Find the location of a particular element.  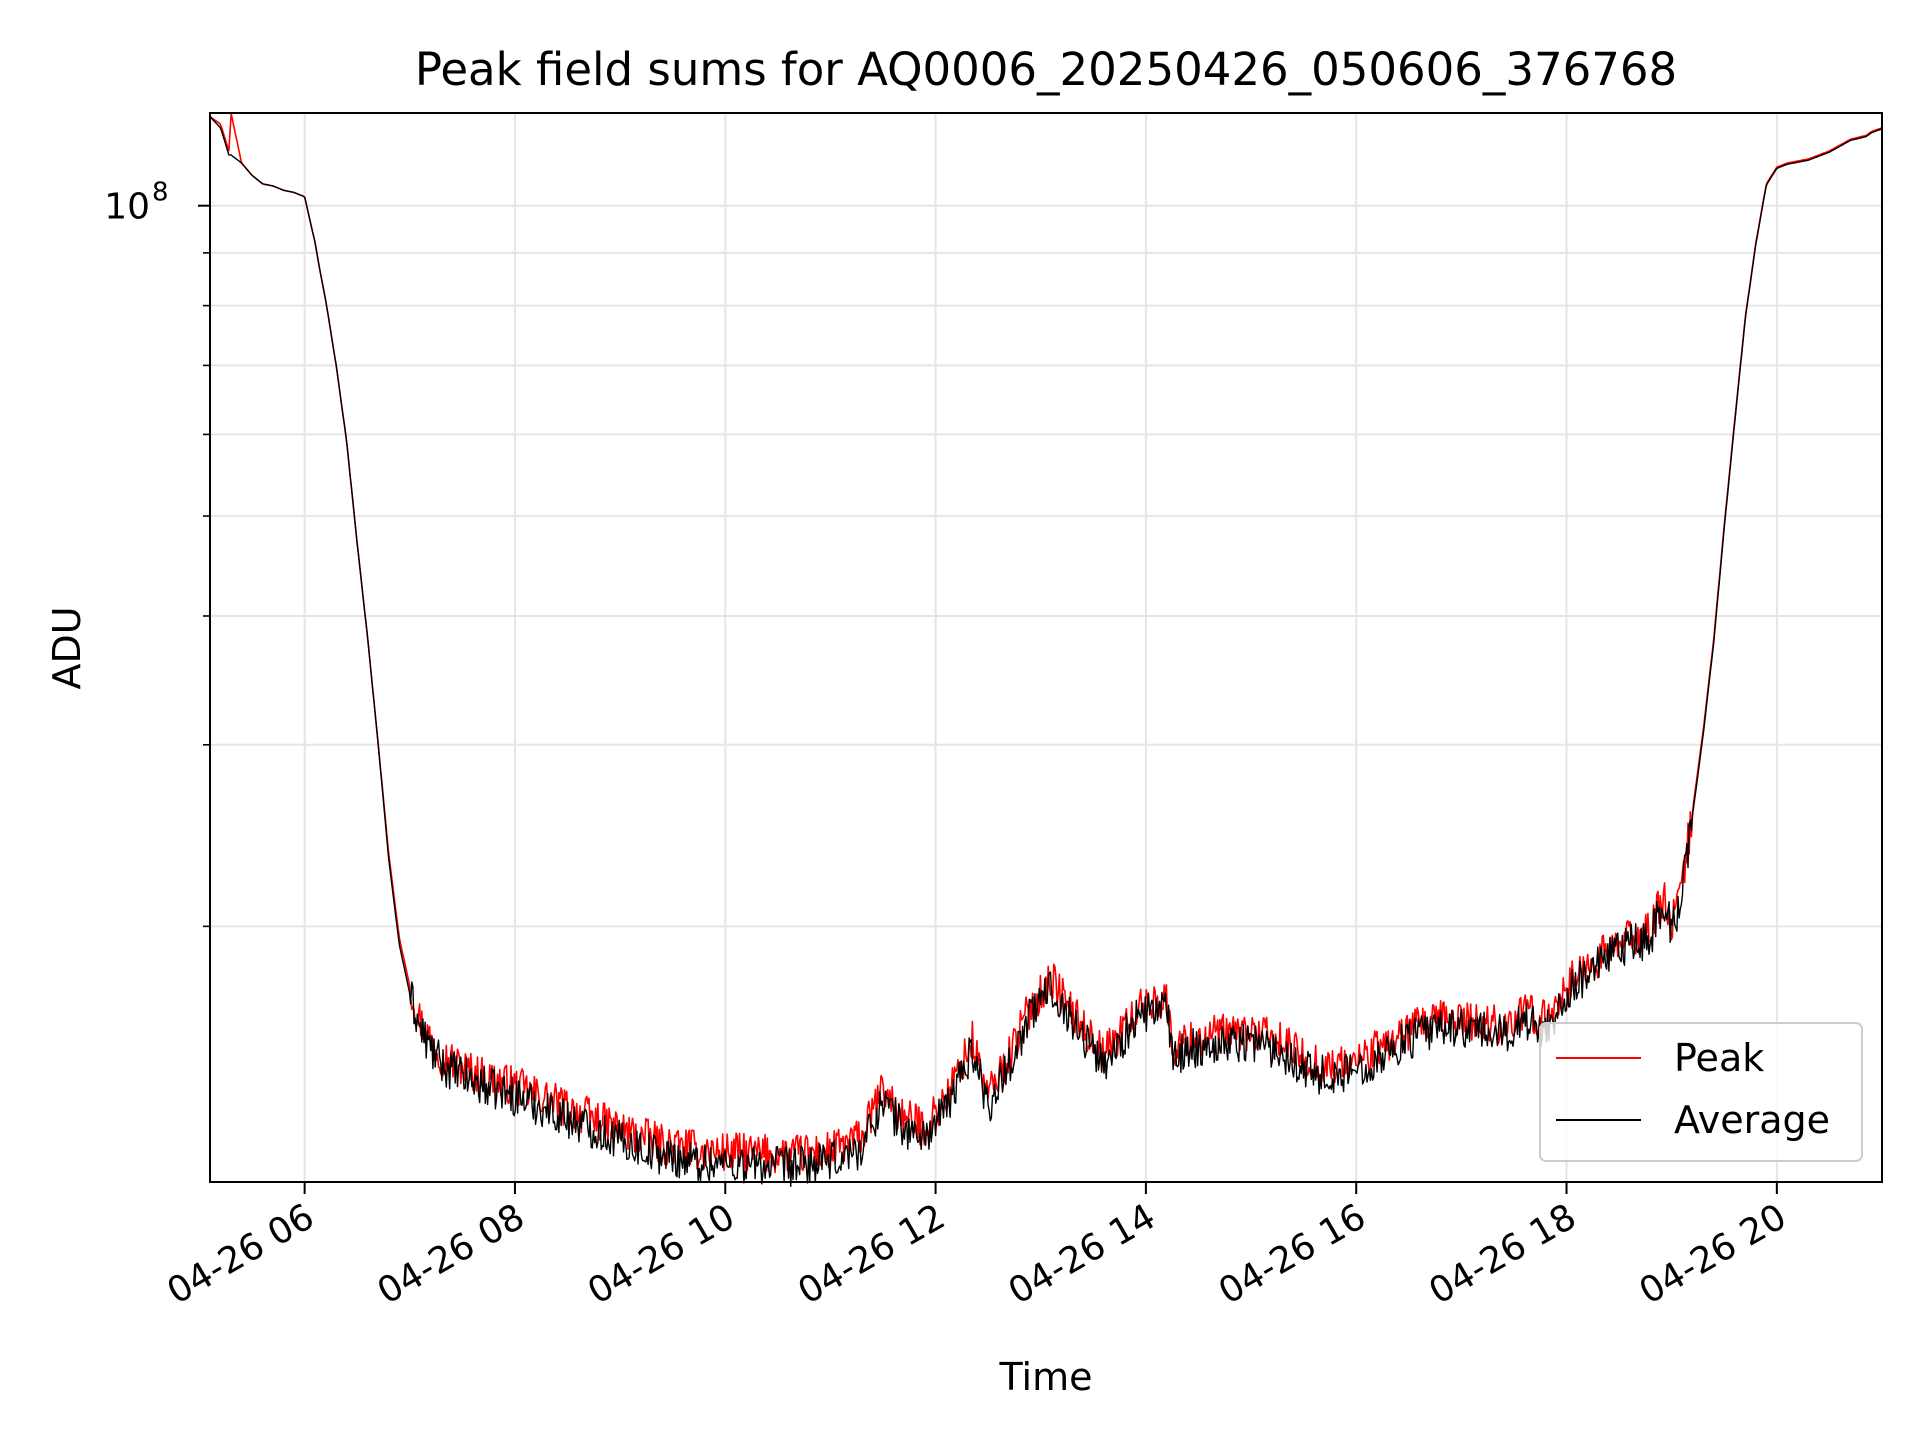

y-axis: 10 8 is located at coordinates (157, 553).